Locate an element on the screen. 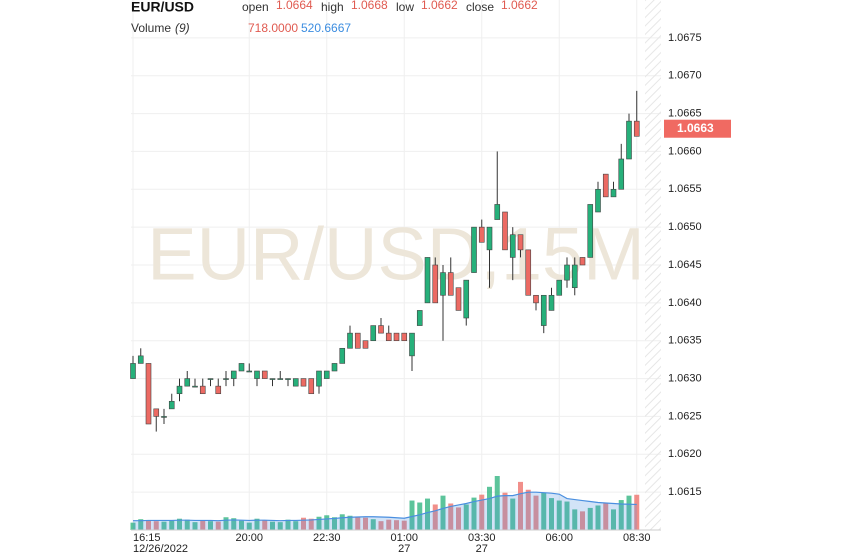 Image resolution: width=844 pixels, height=558 pixels. y-tick-label: 1.0620 is located at coordinates (685, 454).